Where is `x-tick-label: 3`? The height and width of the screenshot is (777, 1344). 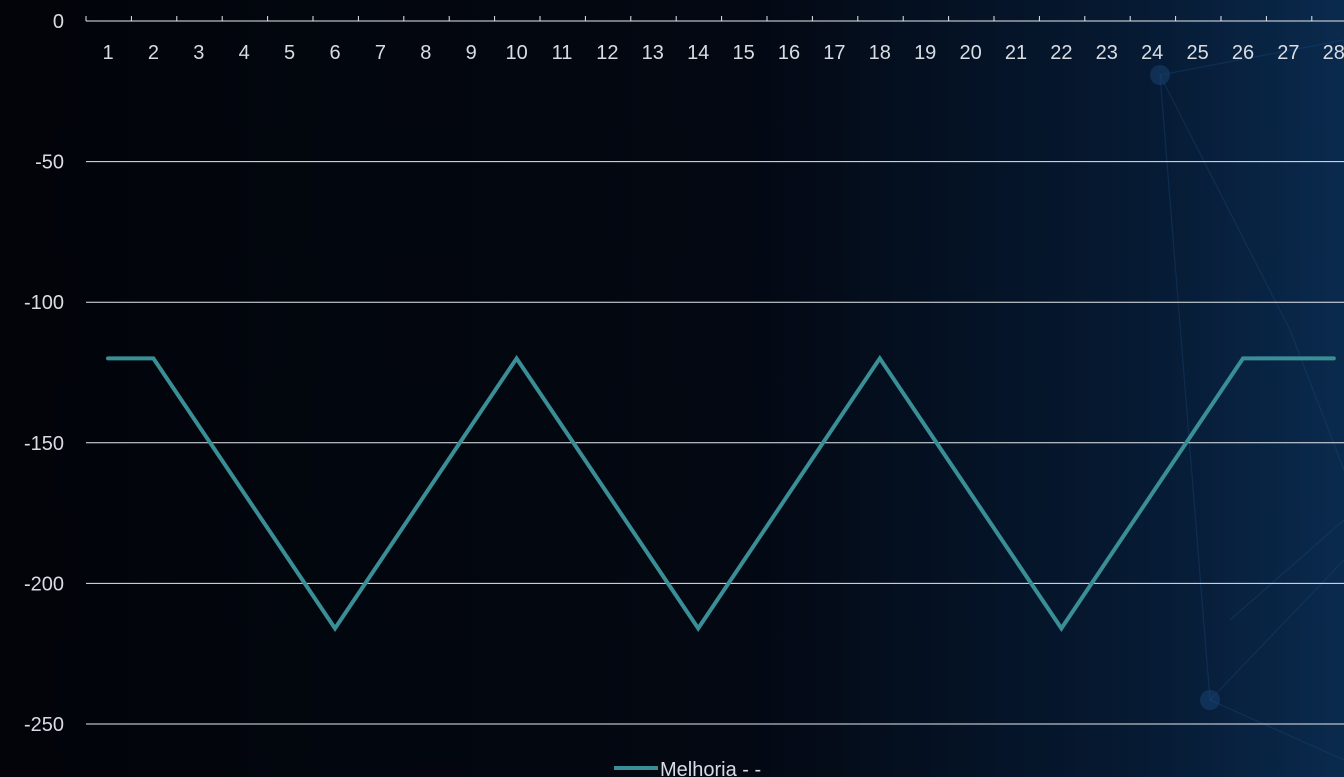 x-tick-label: 3 is located at coordinates (198, 53).